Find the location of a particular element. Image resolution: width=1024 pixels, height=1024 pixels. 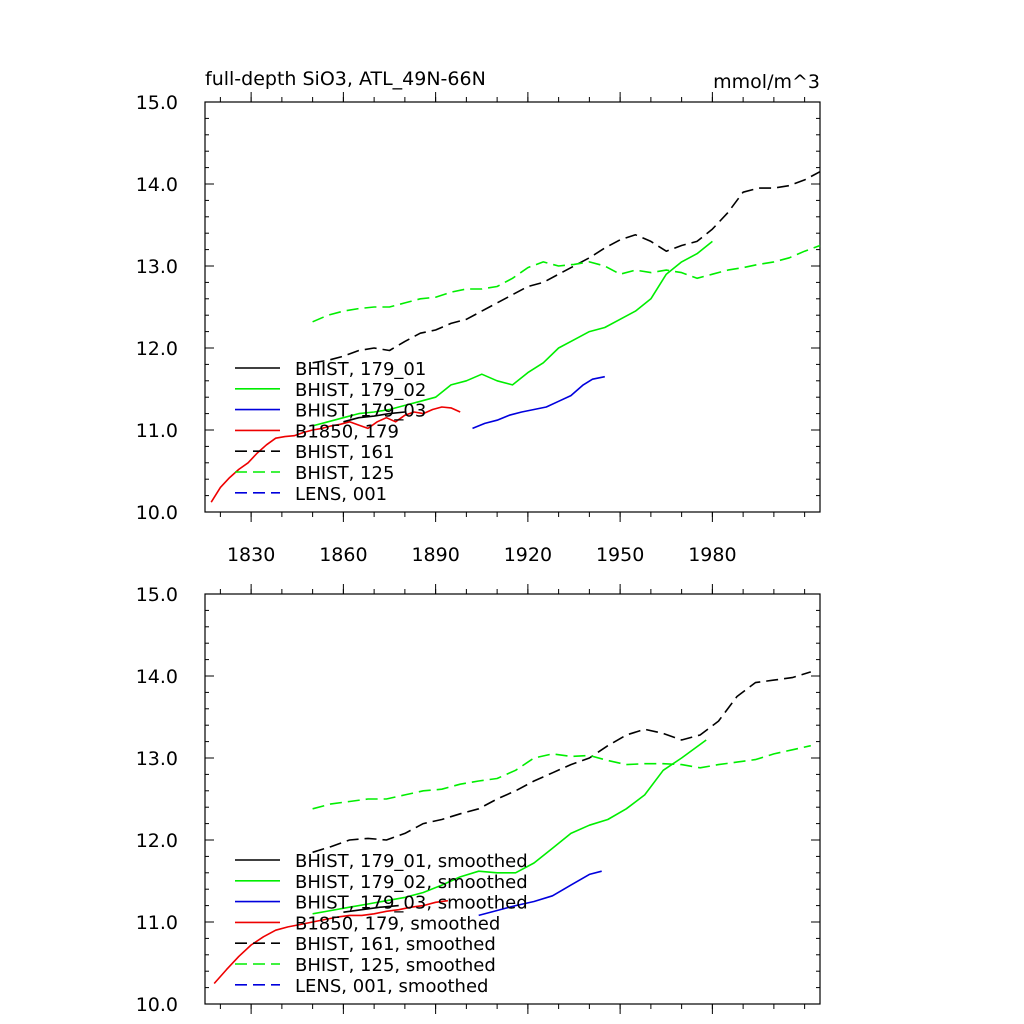

x-tick-label: 1830 is located at coordinates (251, 555).